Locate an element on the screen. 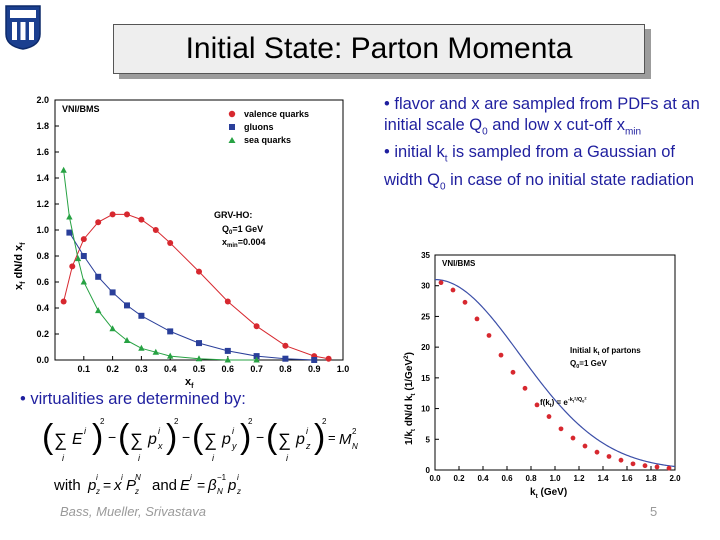 This screenshot has height=540, width=720. x-tick-label: 1.6 is located at coordinates (627, 478).